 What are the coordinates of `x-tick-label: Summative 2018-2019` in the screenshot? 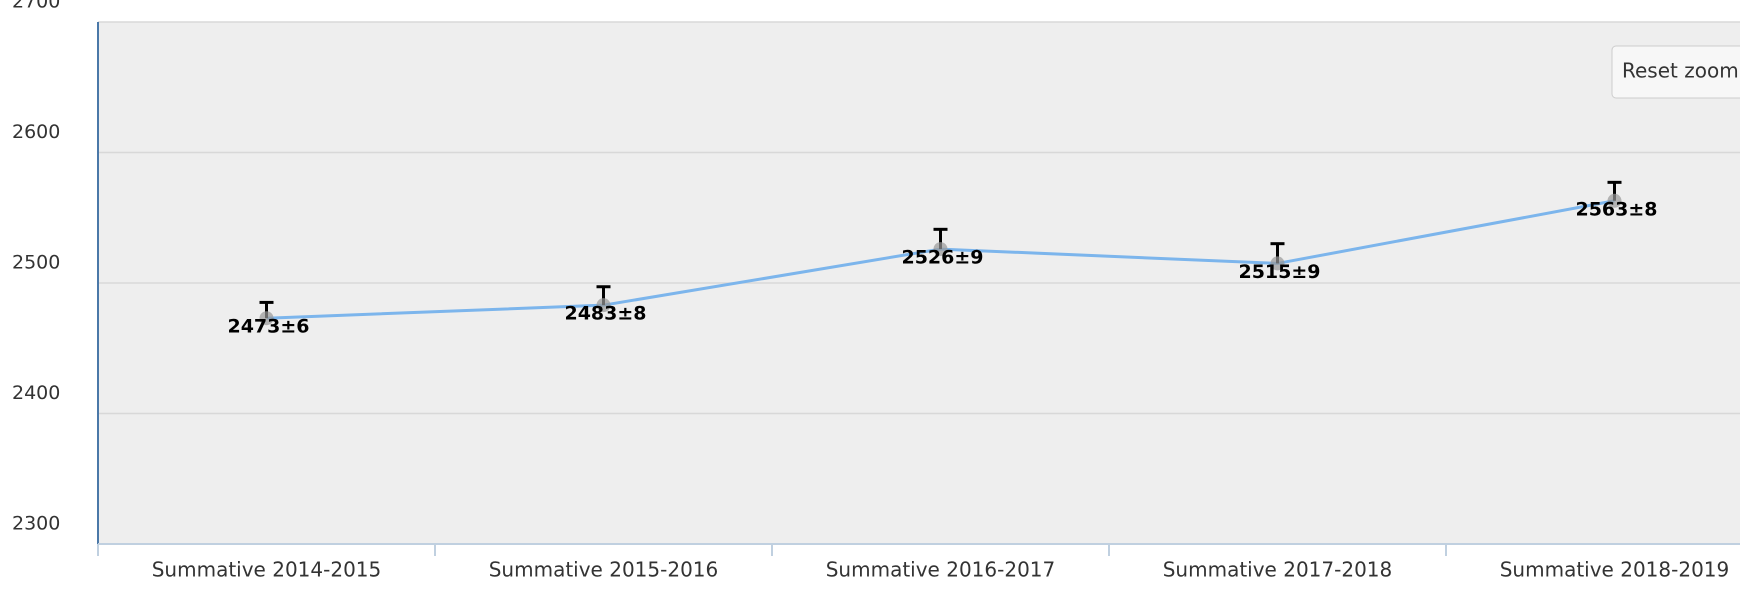 It's located at (1615, 570).